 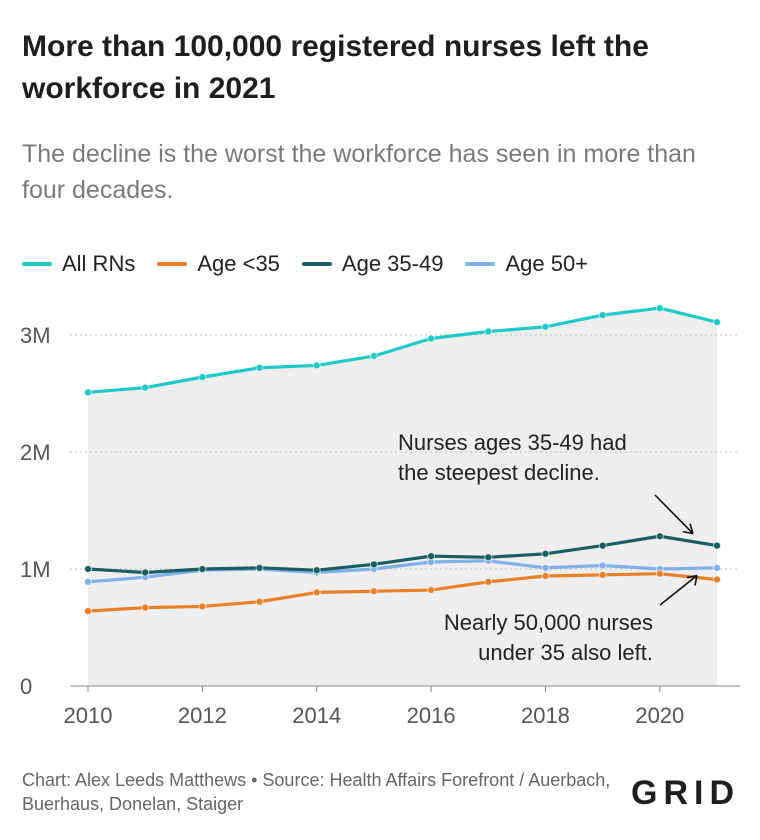 I want to click on y-tick-label: 1M, so click(x=35, y=569).